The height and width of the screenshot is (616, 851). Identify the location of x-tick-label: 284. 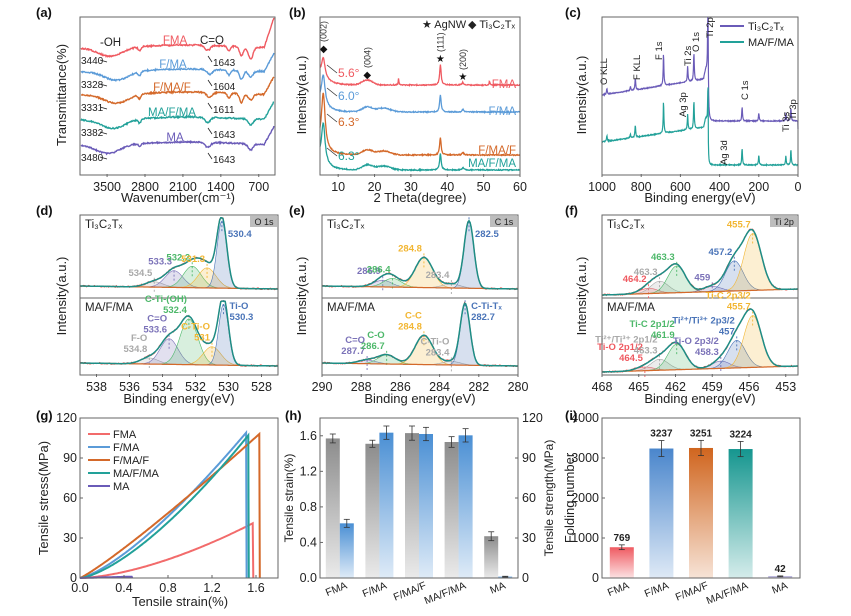
(439, 387).